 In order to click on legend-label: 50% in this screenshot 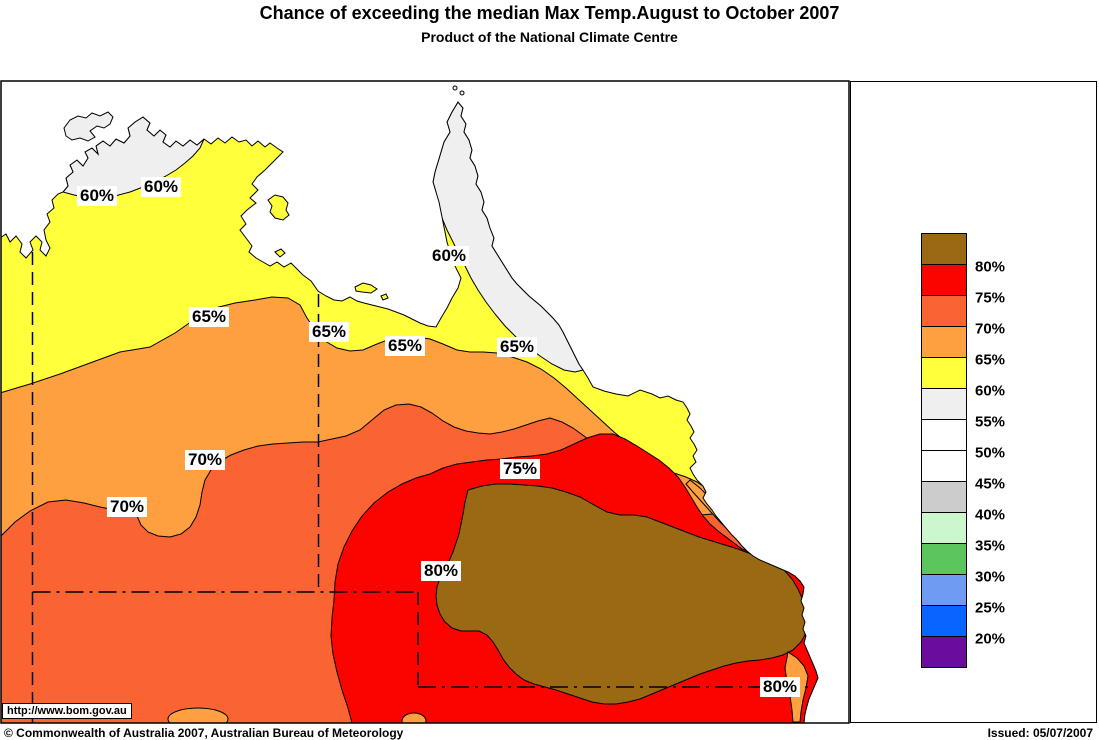, I will do `click(990, 453)`.